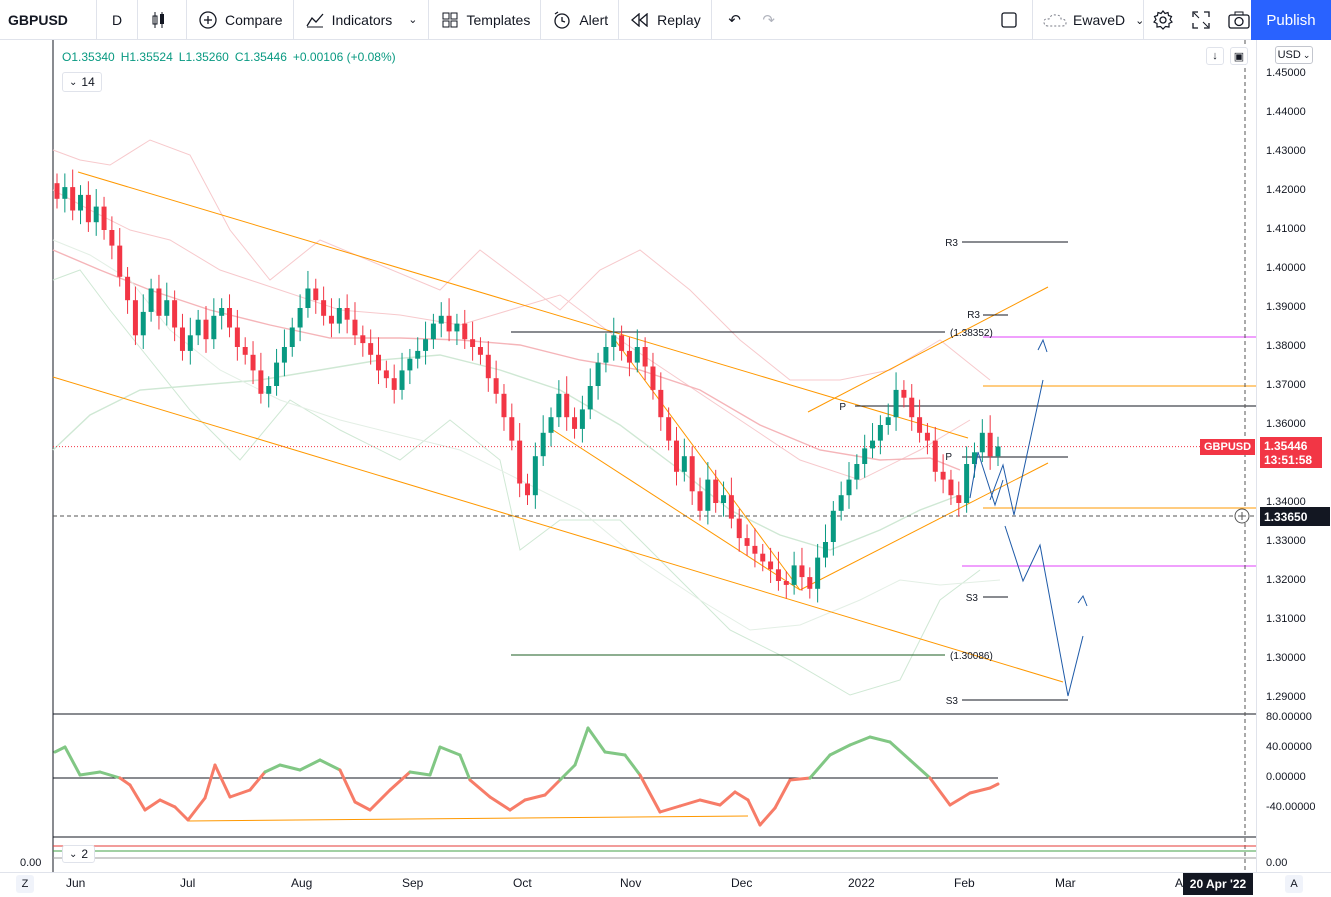  What do you see at coordinates (972, 598) in the screenshot?
I see `pivot-s3-label: S3` at bounding box center [972, 598].